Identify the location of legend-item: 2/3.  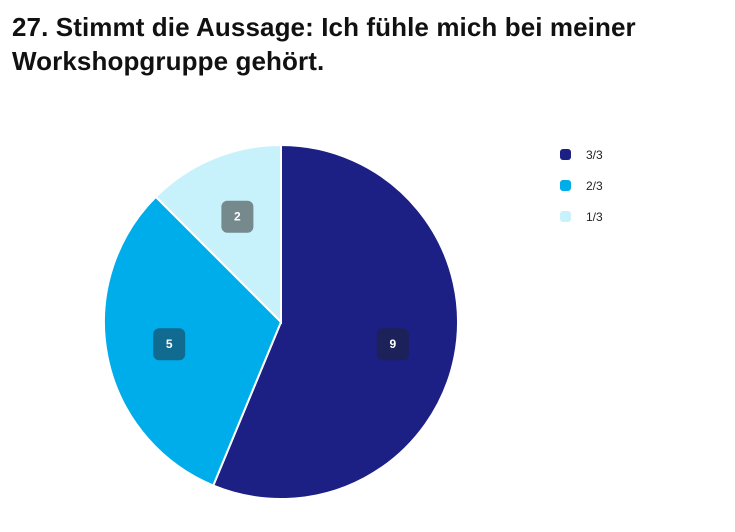
(581, 185).